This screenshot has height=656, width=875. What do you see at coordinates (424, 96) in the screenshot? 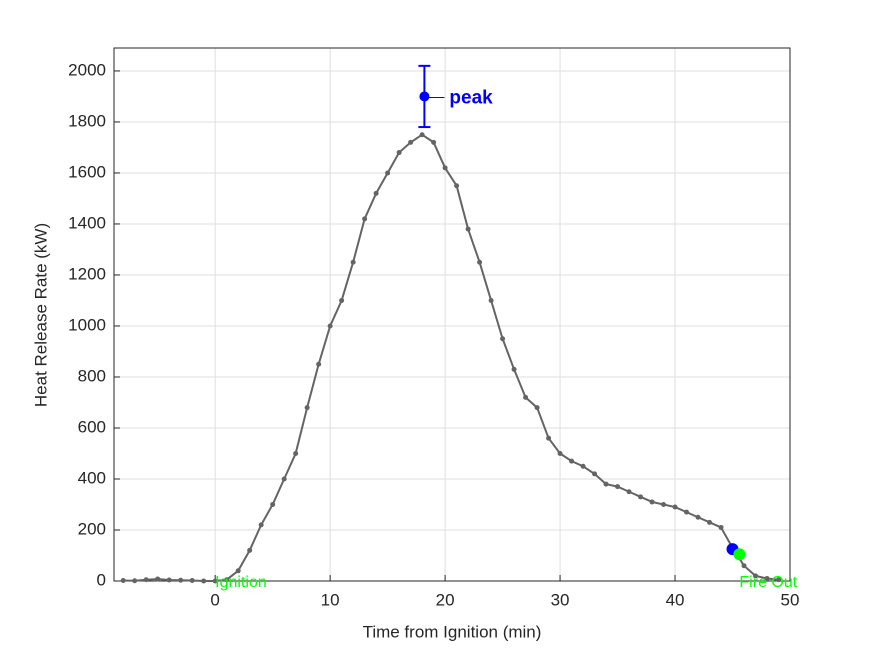
I see `peak-marker` at bounding box center [424, 96].